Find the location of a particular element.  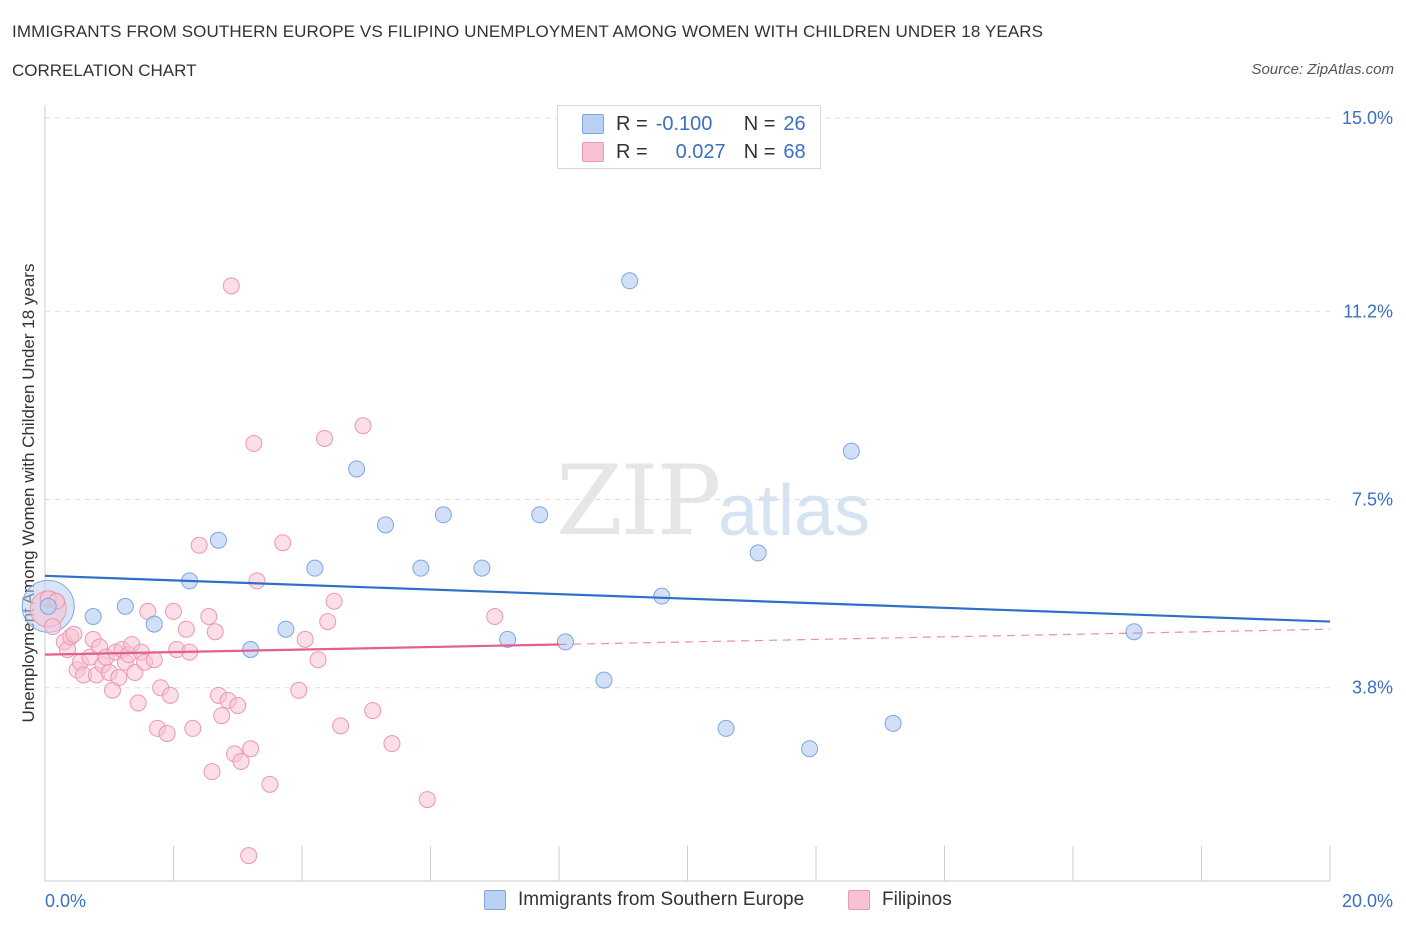

y-tick-label: 7.5% is located at coordinates (1372, 500).